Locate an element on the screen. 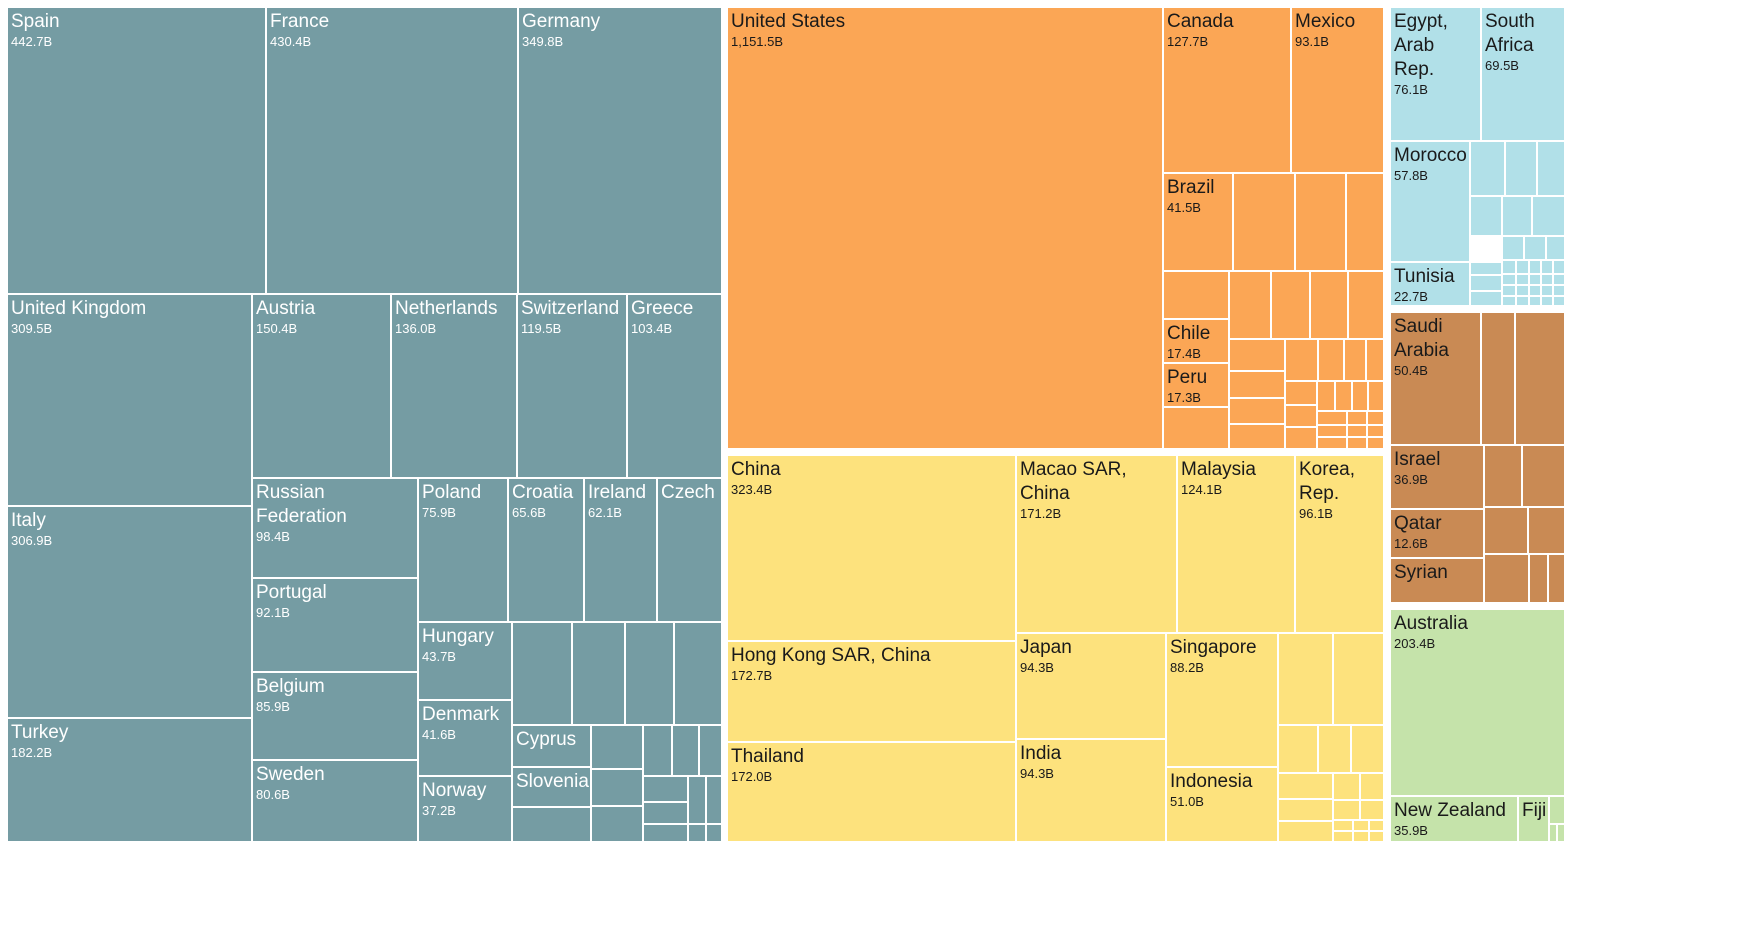 The image size is (1740, 940). tile-value: 172.0B is located at coordinates (752, 776).